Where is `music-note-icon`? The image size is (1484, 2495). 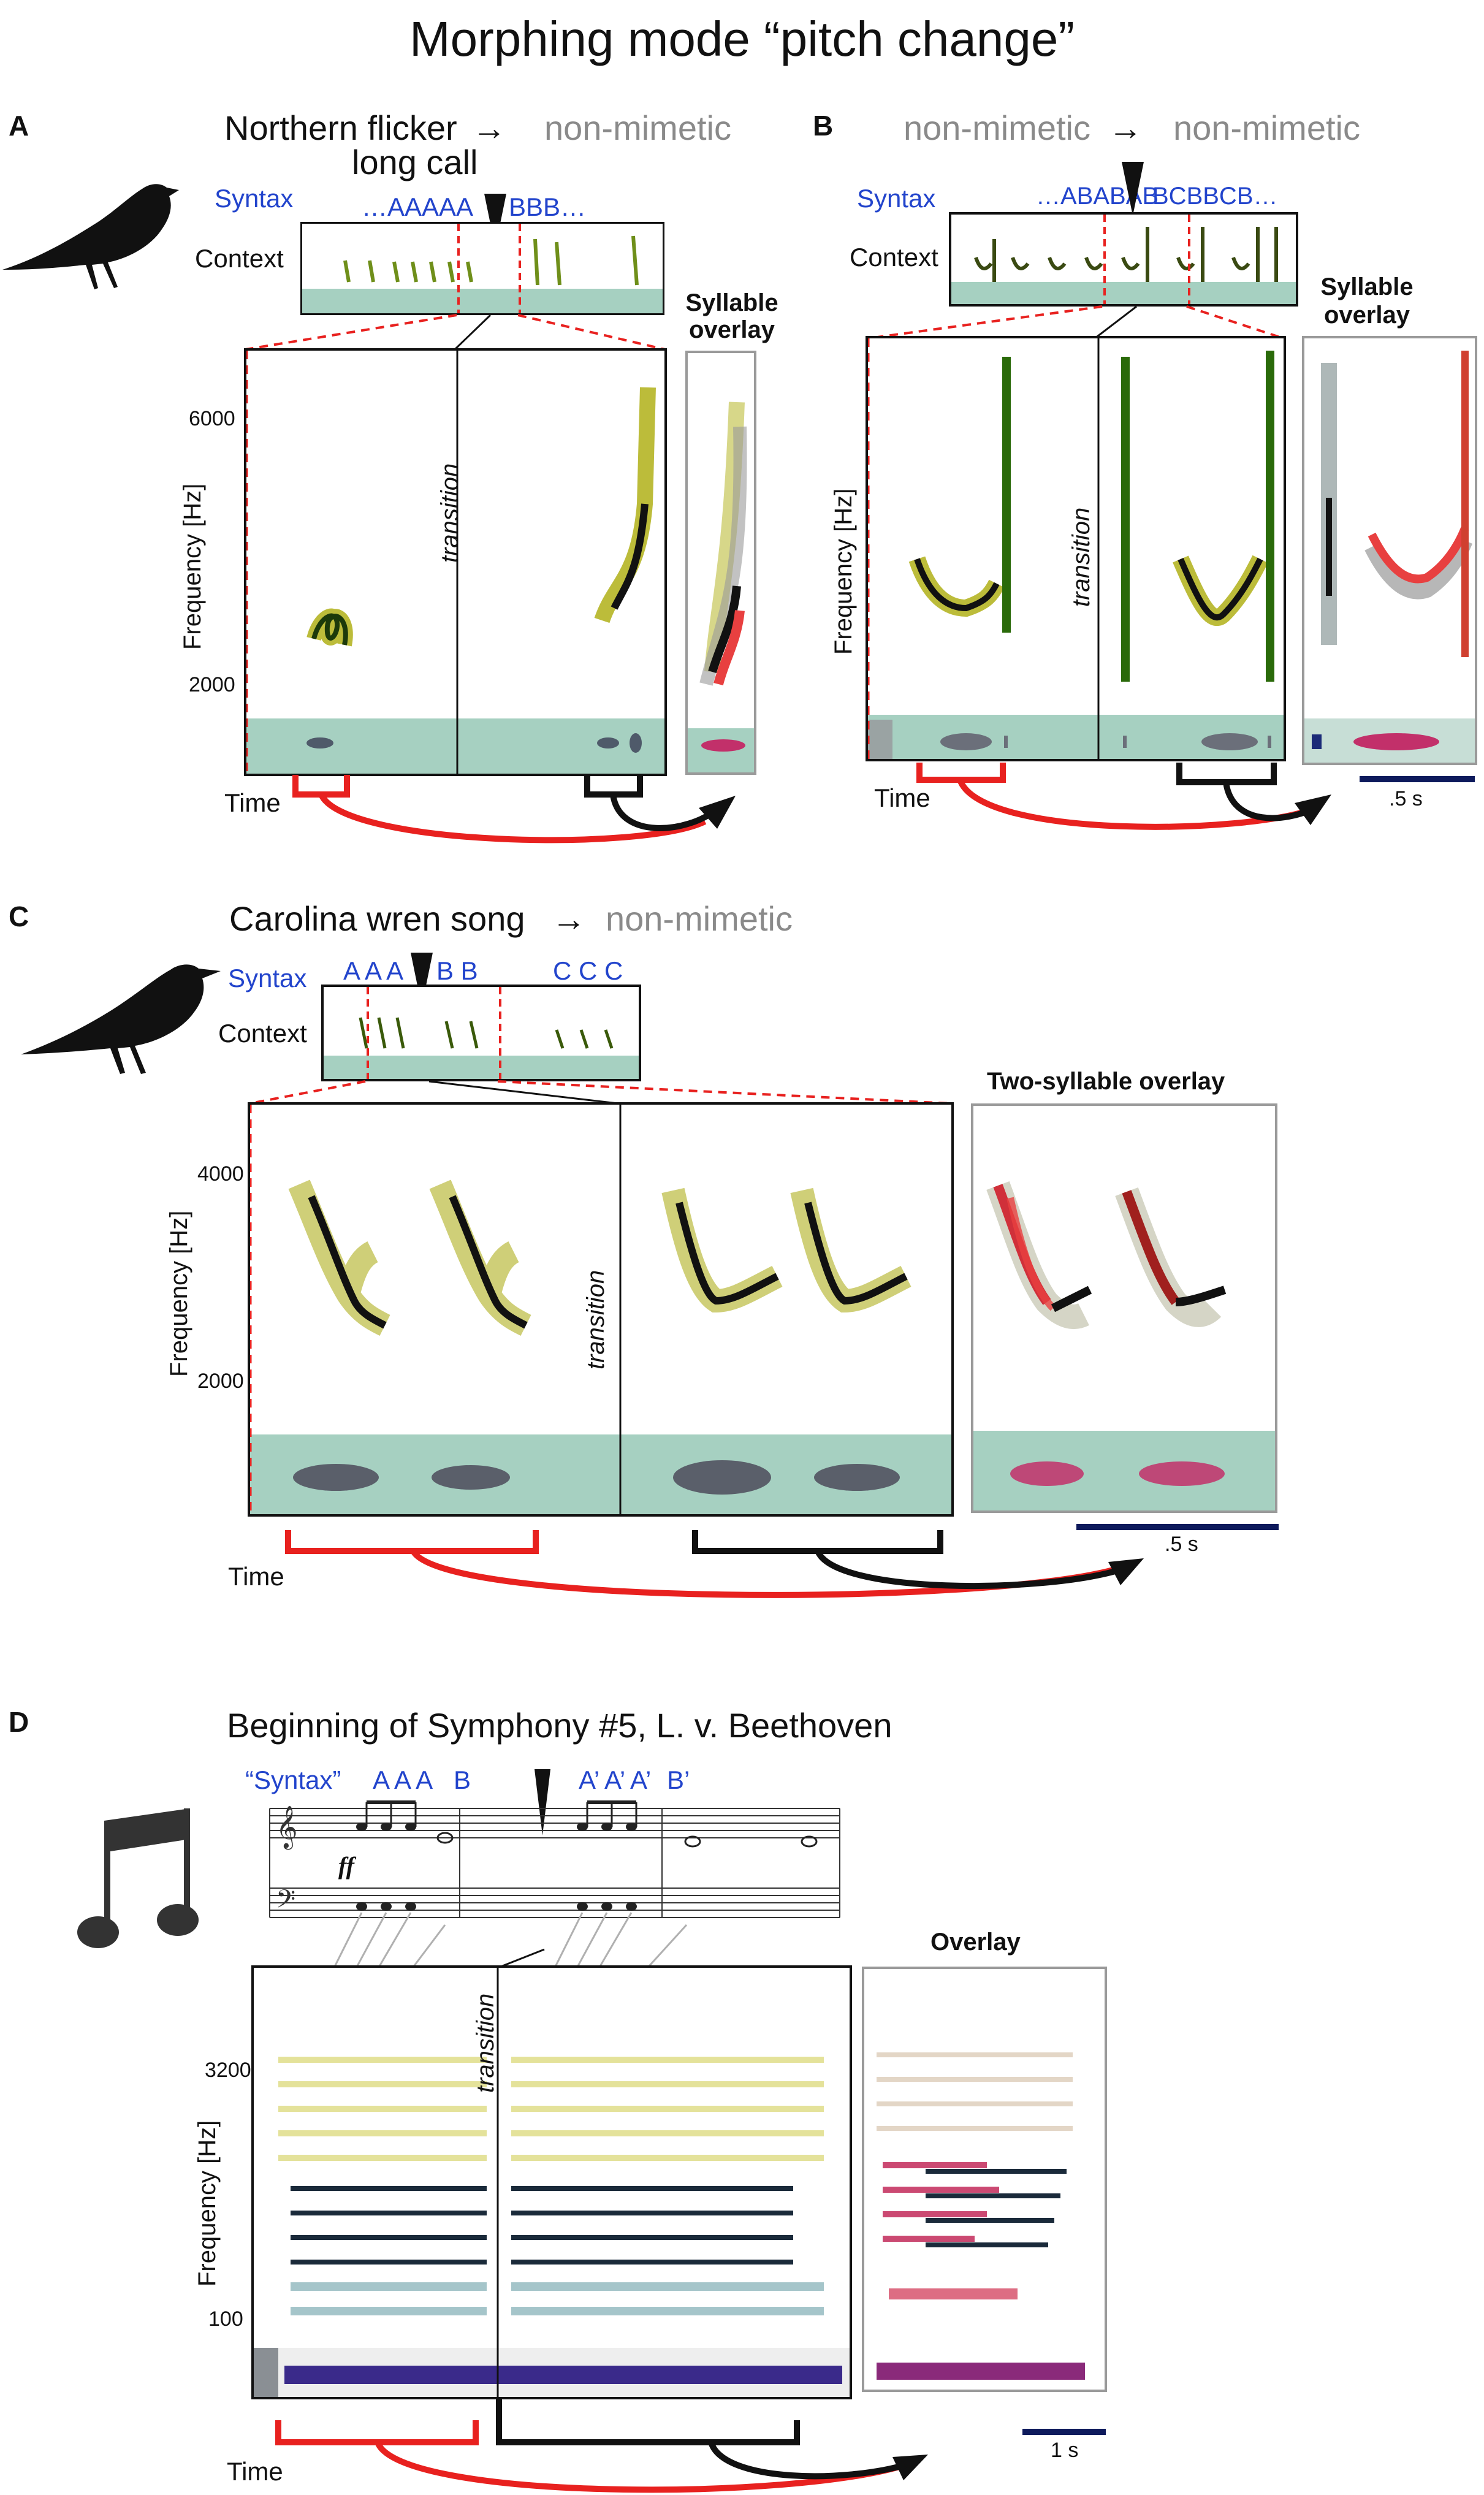
music-note-icon is located at coordinates (138, 1878).